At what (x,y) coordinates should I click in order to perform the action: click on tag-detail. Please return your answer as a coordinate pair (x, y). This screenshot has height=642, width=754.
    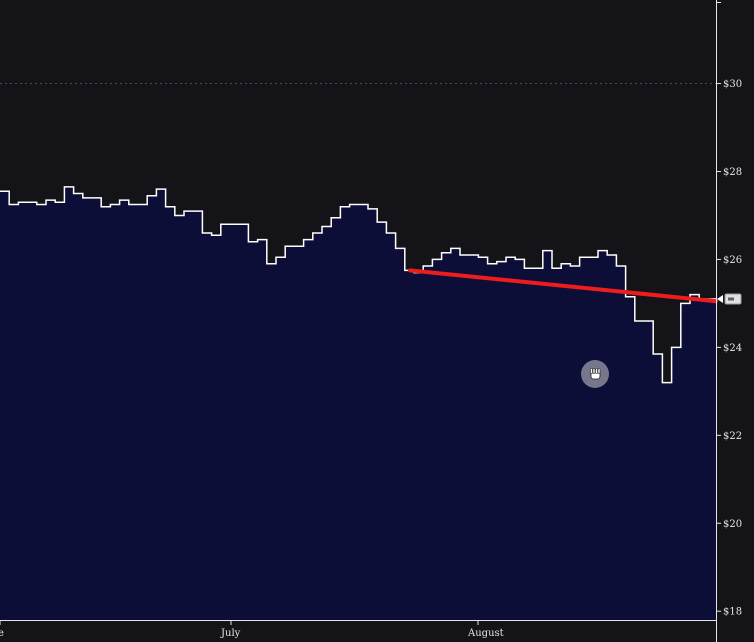
    Looking at the image, I should click on (731, 299).